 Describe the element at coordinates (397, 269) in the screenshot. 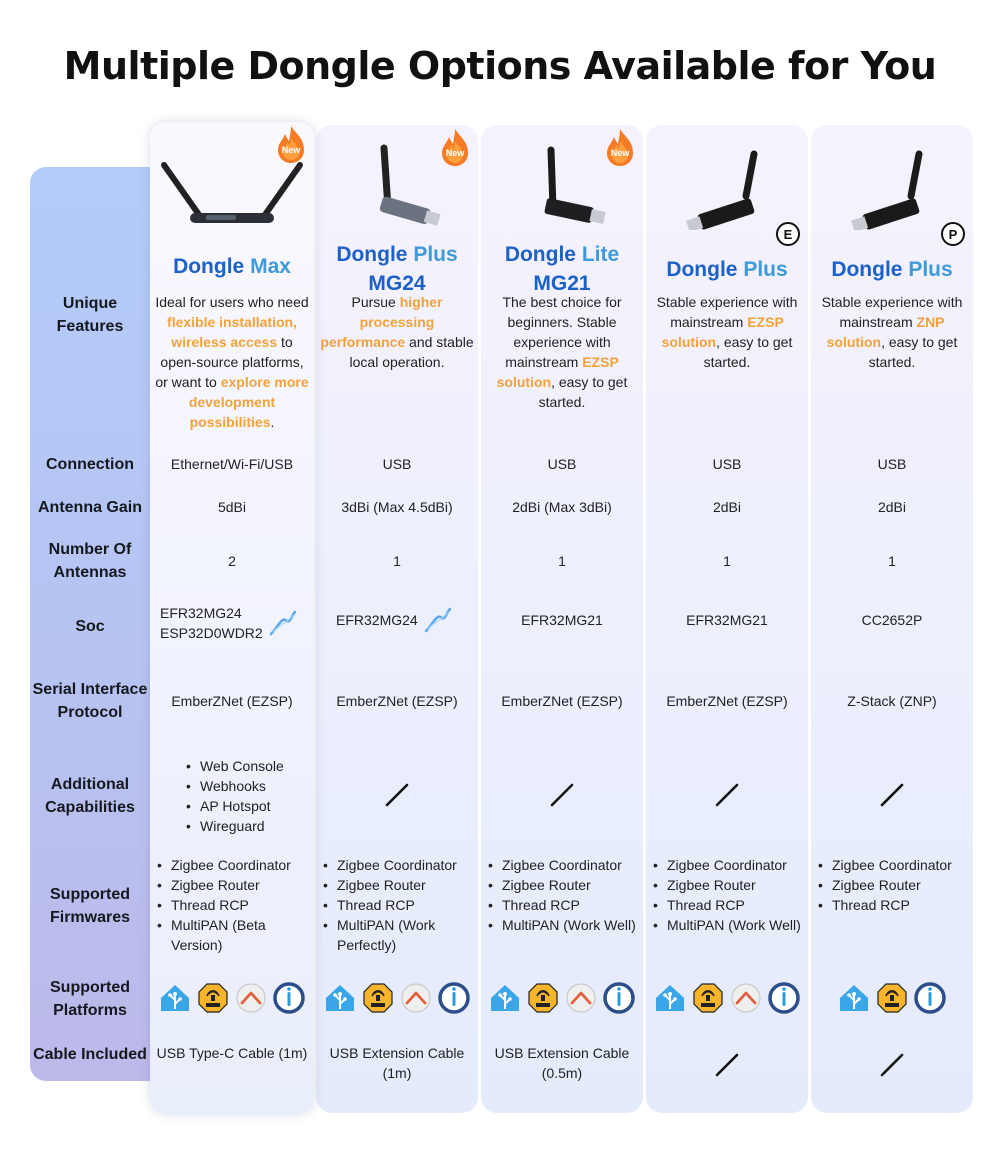

I see `product-name: Dongle Plus MG24` at that location.